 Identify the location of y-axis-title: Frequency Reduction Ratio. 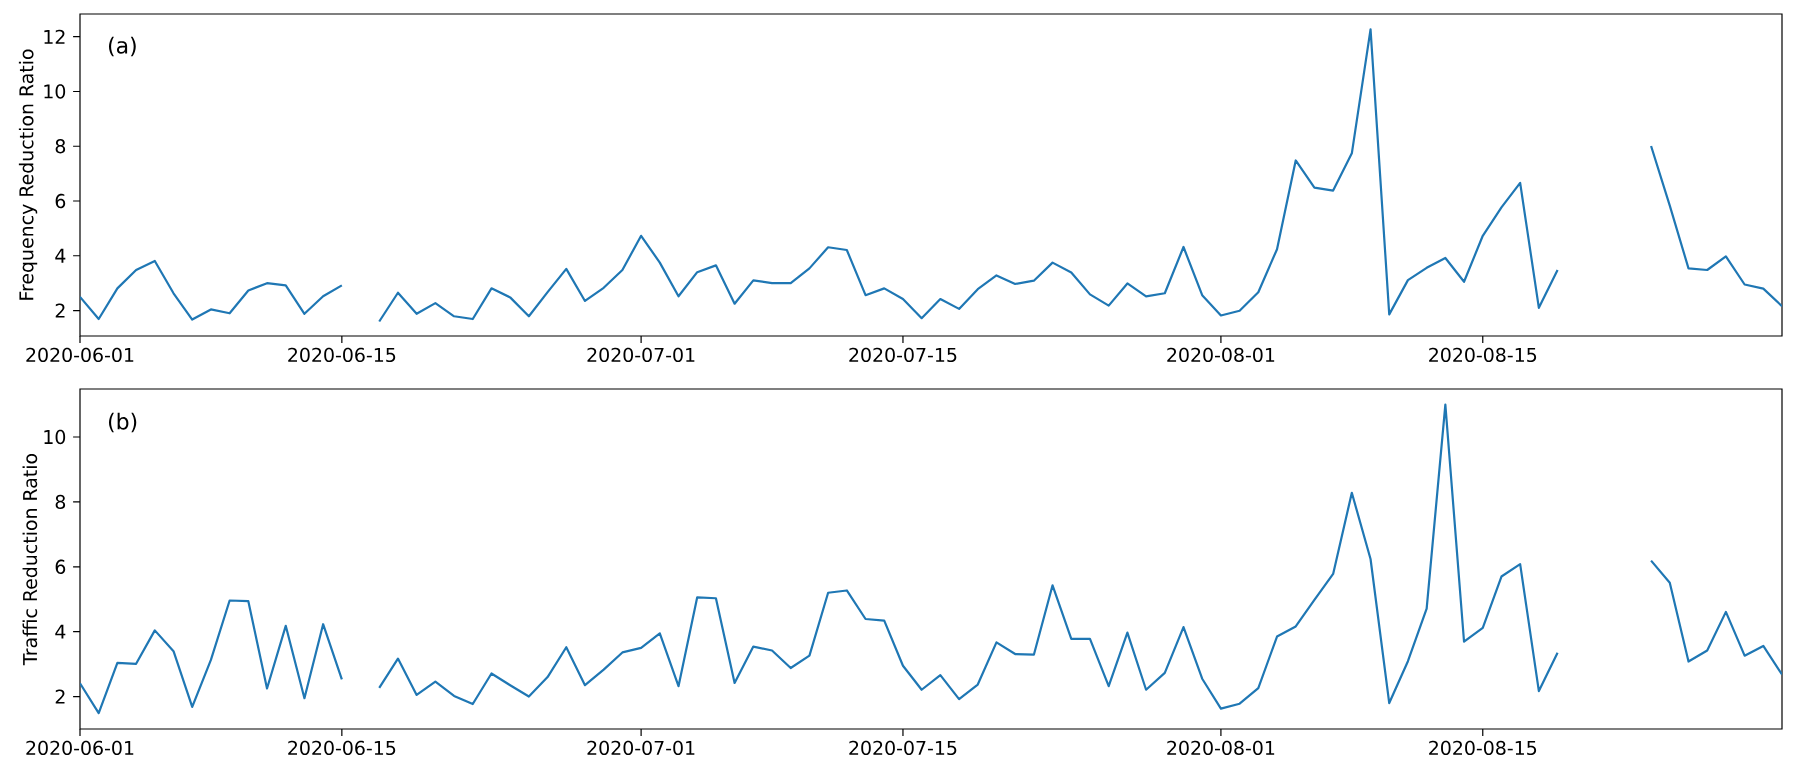
(28, 174).